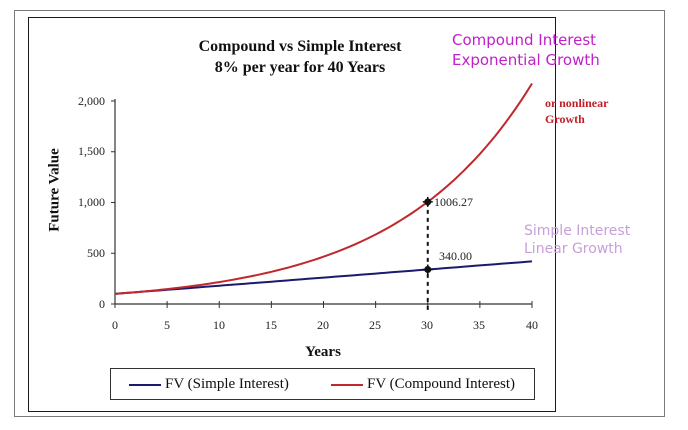 The image size is (688, 430). Describe the element at coordinates (347, 384) in the screenshot. I see `legend-swatch-compound` at that location.